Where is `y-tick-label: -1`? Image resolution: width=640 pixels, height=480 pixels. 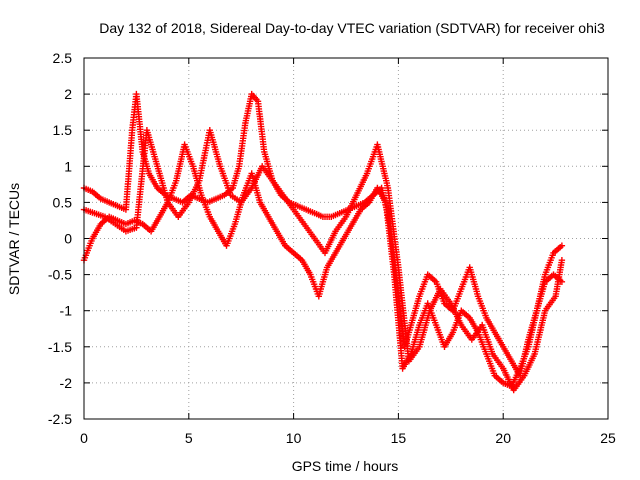
y-tick-label: -1 is located at coordinates (66, 311).